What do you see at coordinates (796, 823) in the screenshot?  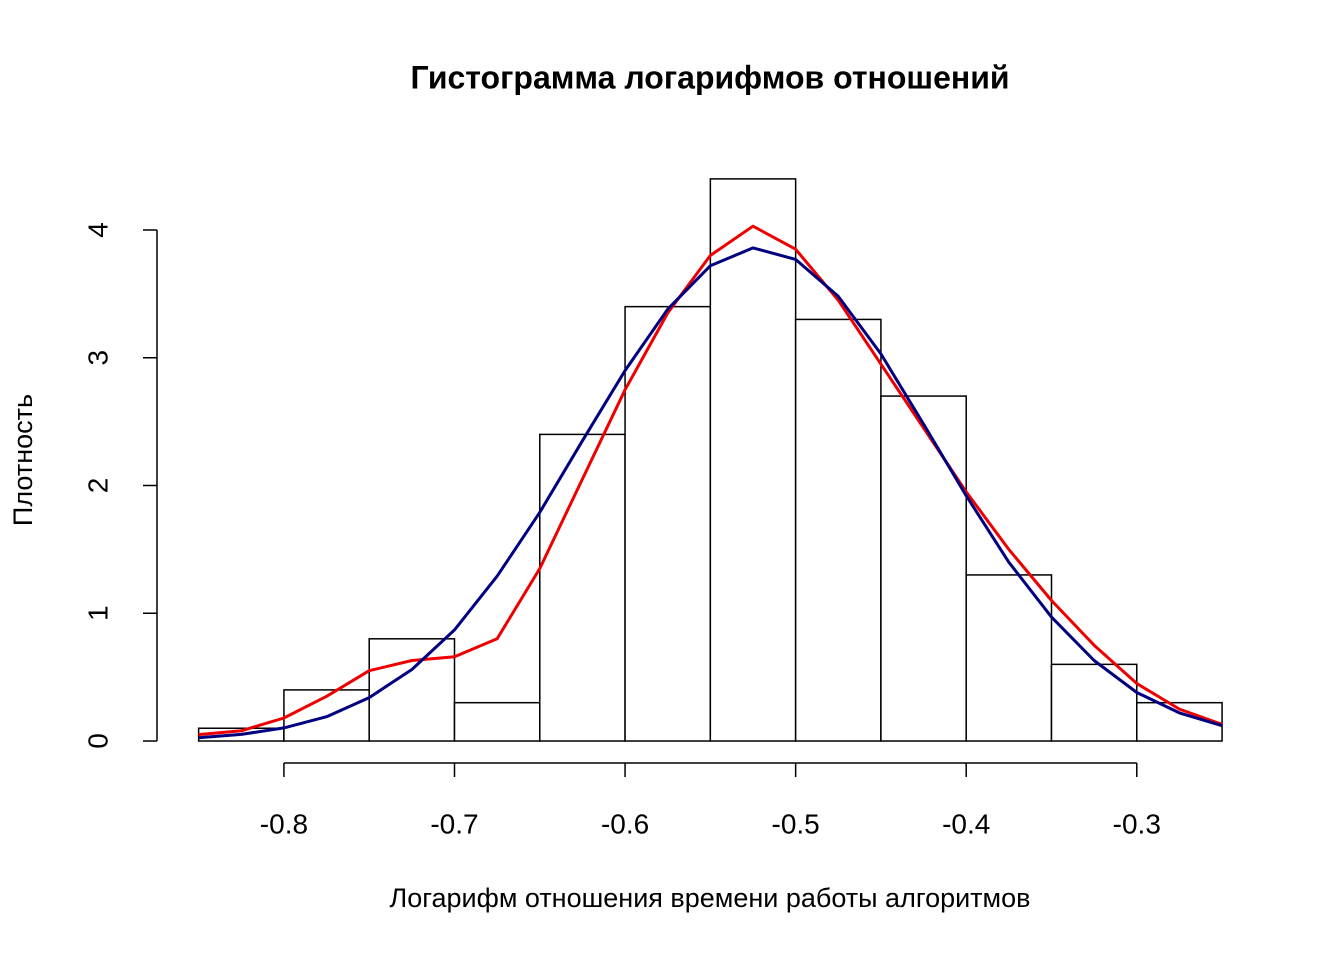 I see `x-tick-label: -0.5` at bounding box center [796, 823].